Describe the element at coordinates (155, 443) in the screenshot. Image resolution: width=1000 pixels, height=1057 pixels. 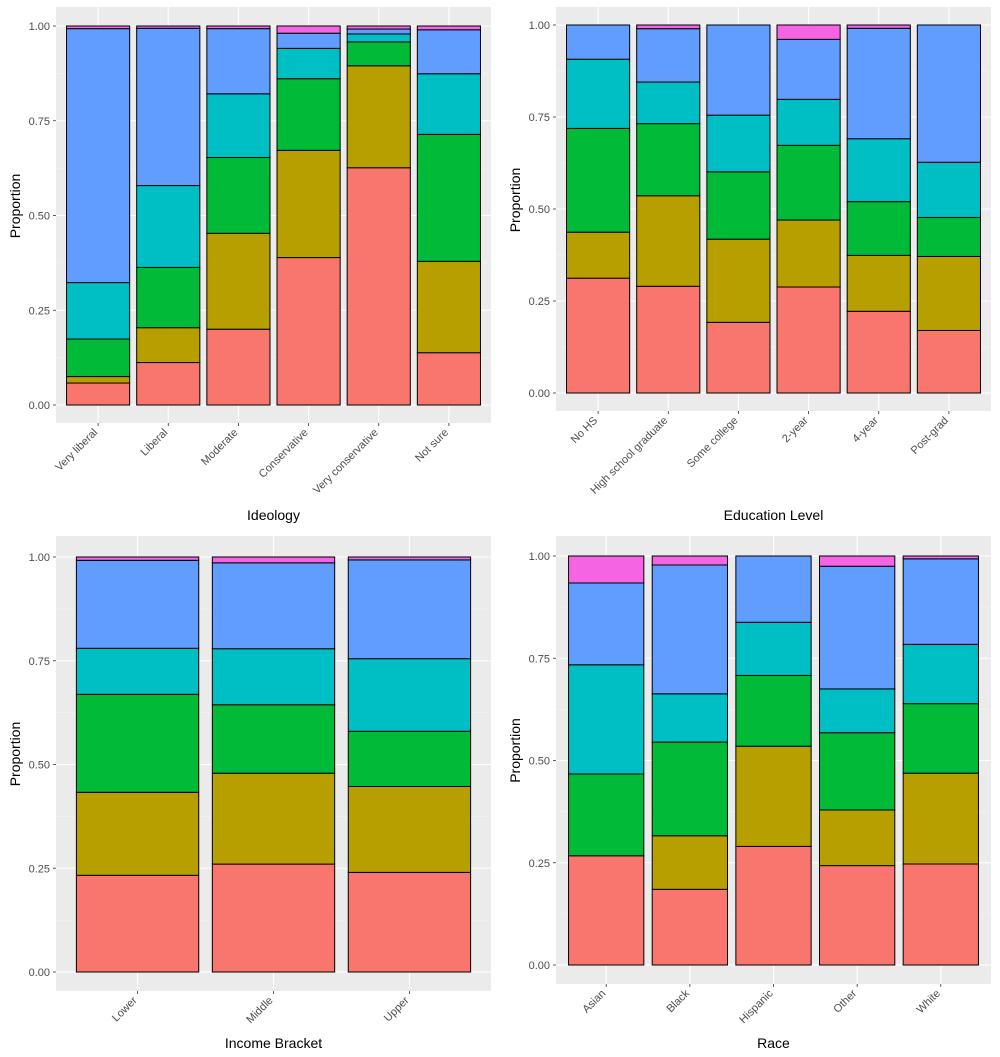
I see `x-tick-label-liberal: Liberal` at that location.